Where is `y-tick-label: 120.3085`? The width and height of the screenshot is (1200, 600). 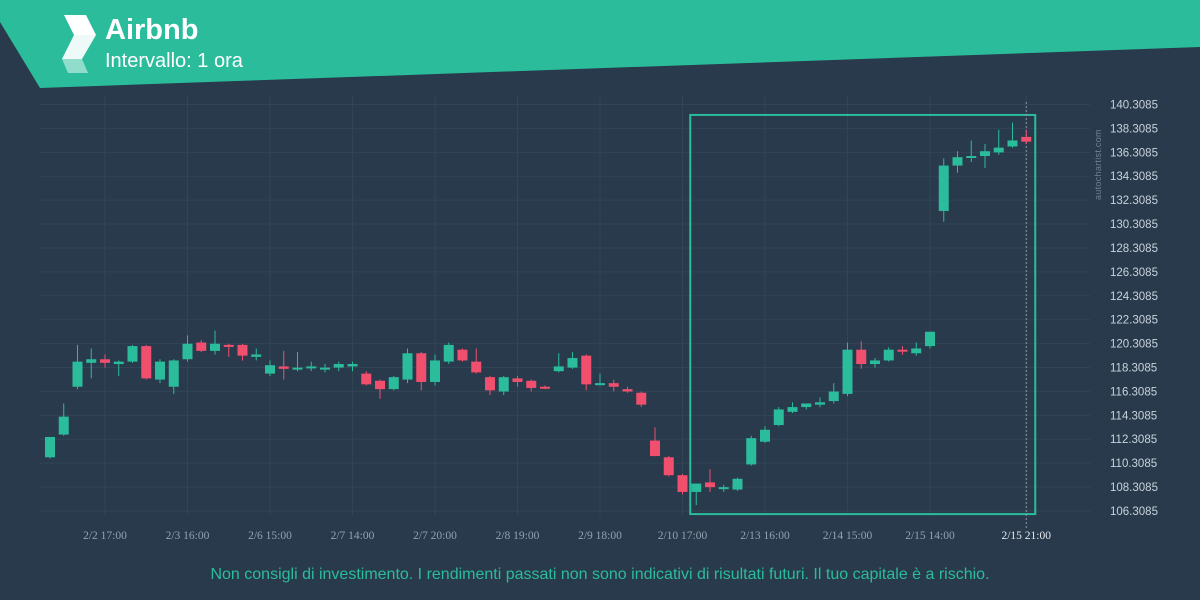 y-tick-label: 120.3085 is located at coordinates (1134, 345).